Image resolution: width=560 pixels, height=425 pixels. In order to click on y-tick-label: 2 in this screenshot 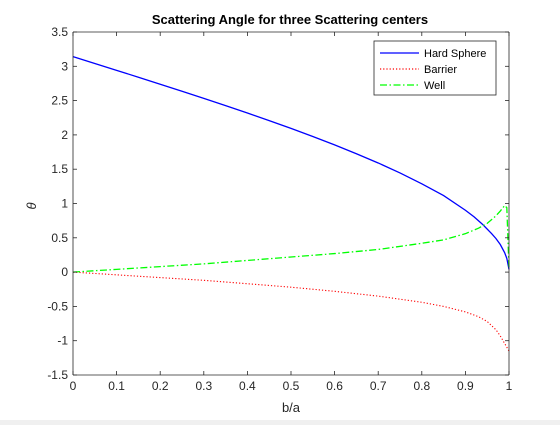, I will do `click(64, 135)`.